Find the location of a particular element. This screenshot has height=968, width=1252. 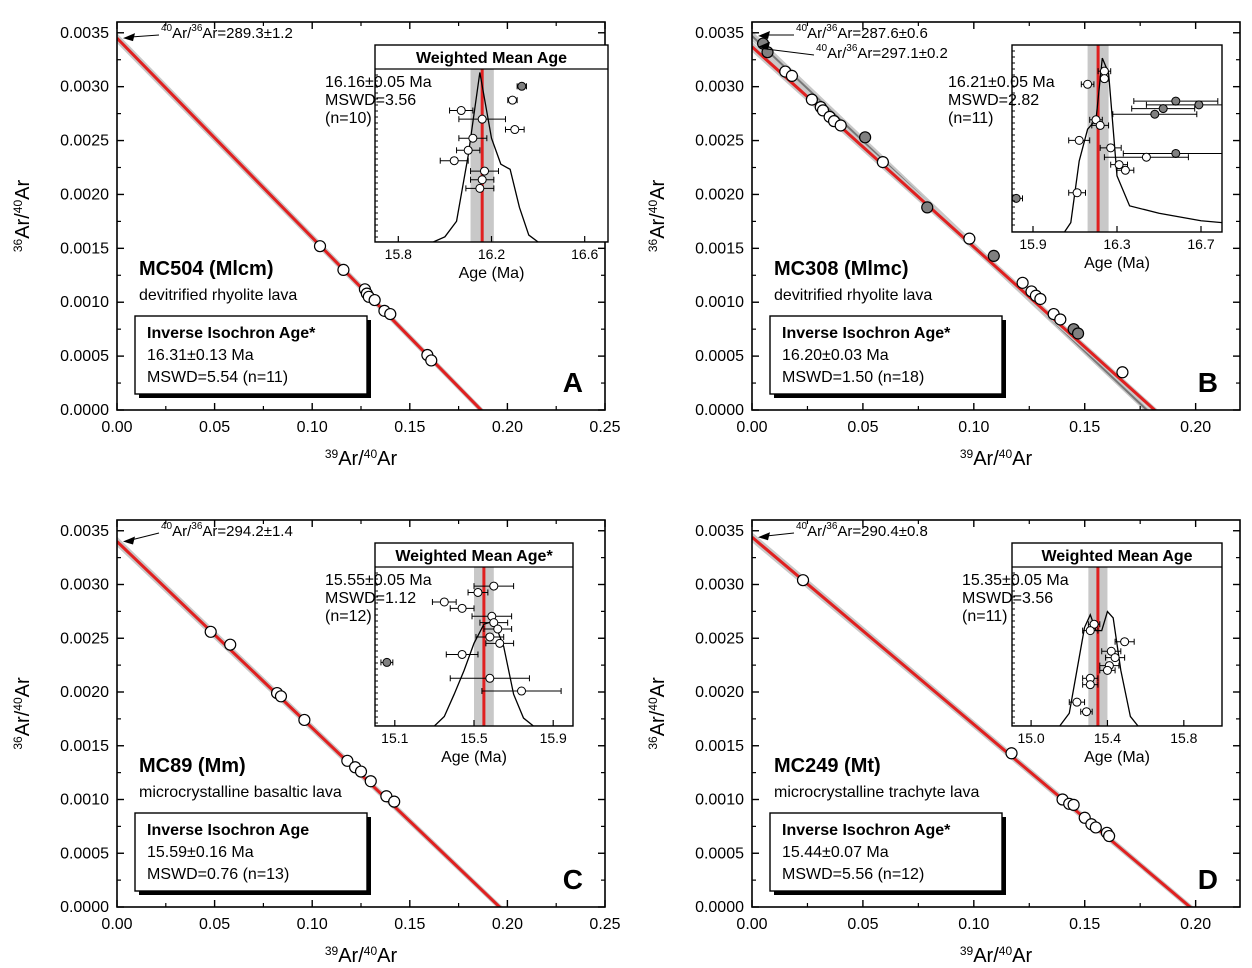

x-axis-label: 39Ar/40Ar is located at coordinates (361, 458).